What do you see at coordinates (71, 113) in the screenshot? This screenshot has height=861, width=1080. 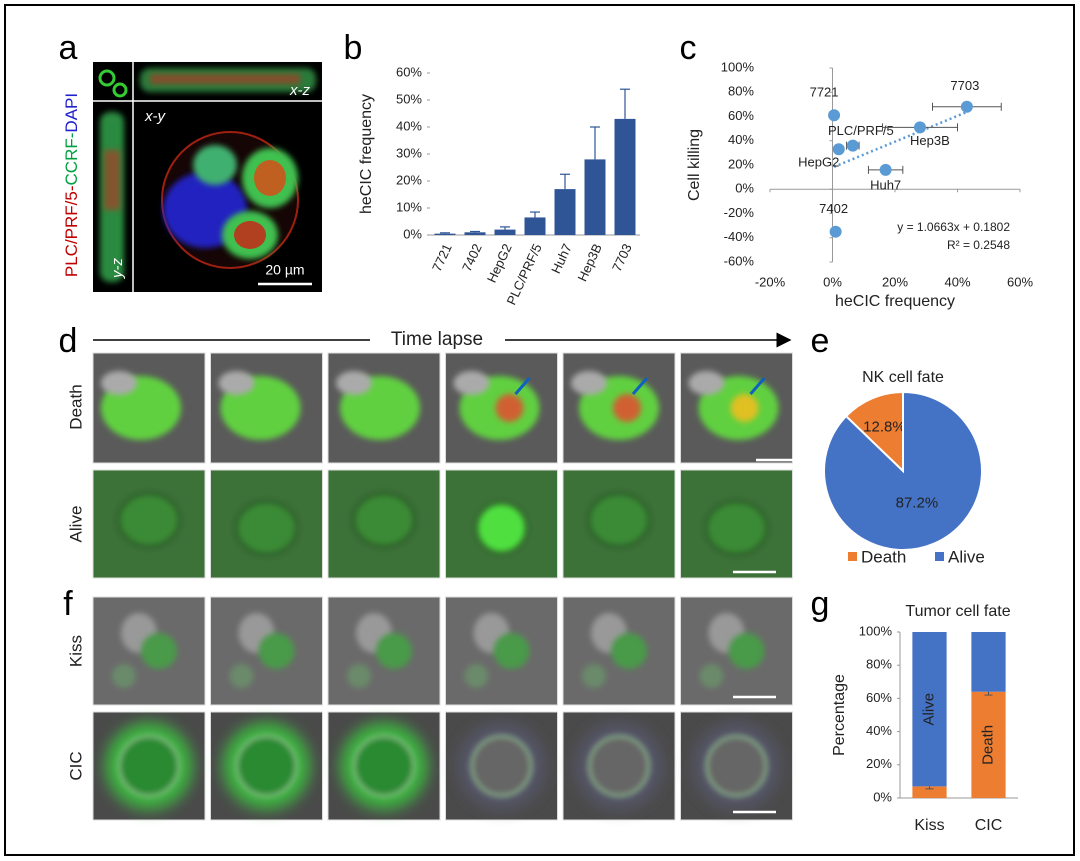 I see `stain-part: DAPI` at bounding box center [71, 113].